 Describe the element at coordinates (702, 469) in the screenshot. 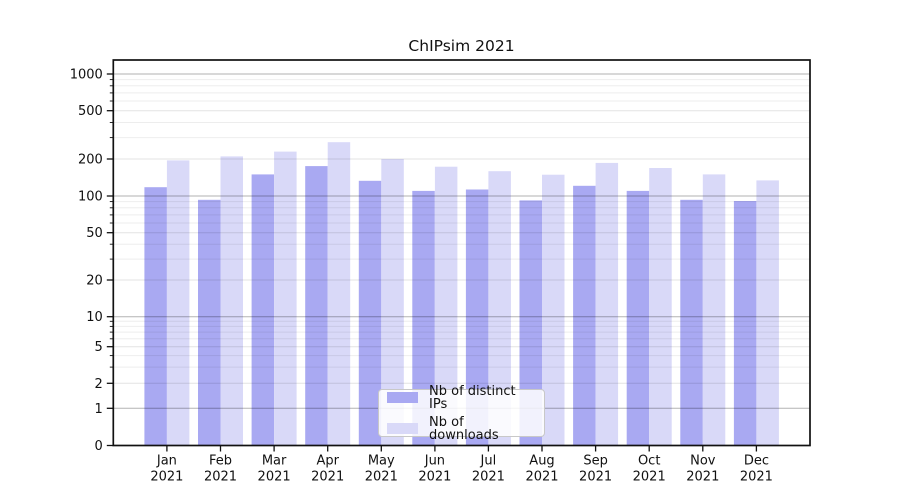

I see `x-tick-label-nov-2021: Nov 2021` at that location.